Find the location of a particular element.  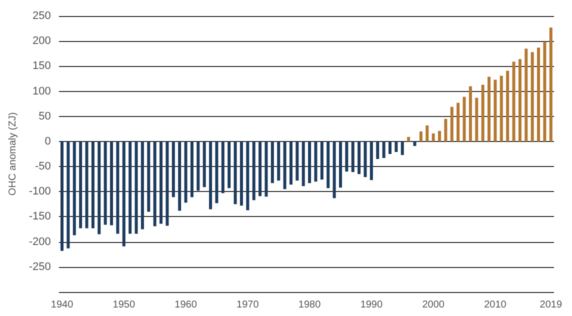

y-tick-label: -50 is located at coordinates (43, 166).